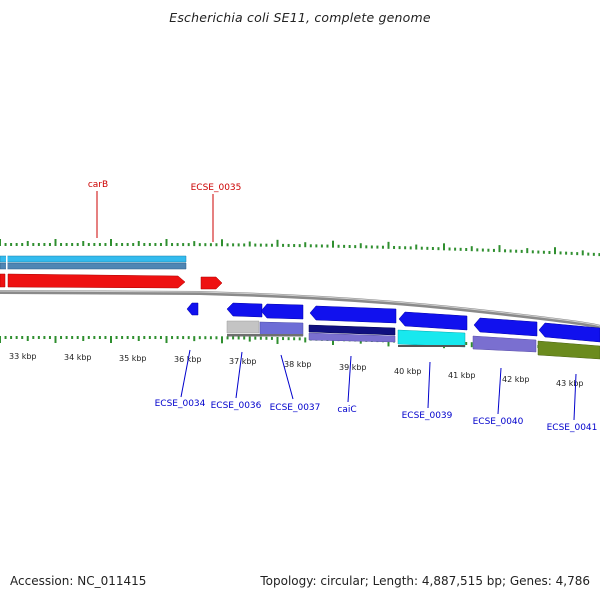 The image size is (600, 600). I want to click on genome-backbone-highlight, so click(300, 308).